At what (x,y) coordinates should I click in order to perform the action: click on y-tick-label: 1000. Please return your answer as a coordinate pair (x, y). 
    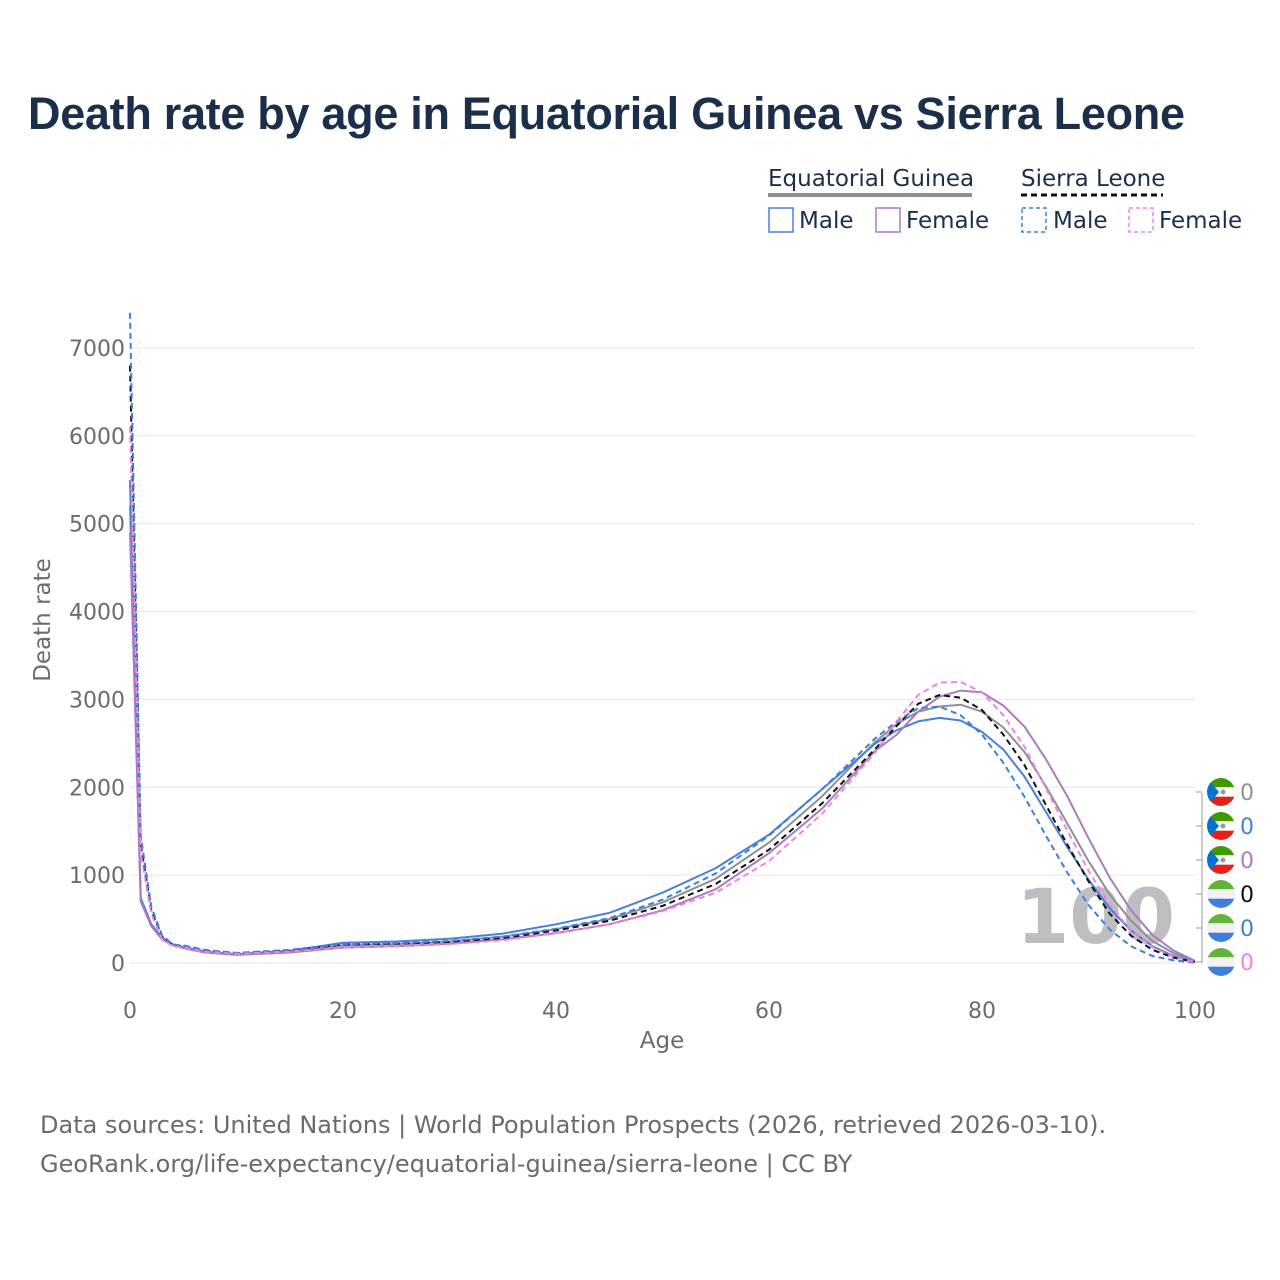
    Looking at the image, I should click on (97, 876).